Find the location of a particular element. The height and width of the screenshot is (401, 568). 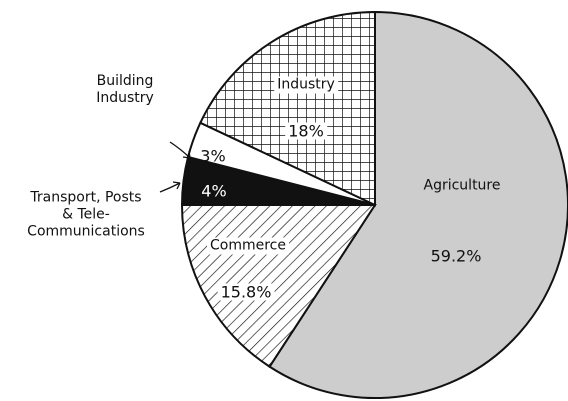

slice-label: Commerce is located at coordinates (248, 246).